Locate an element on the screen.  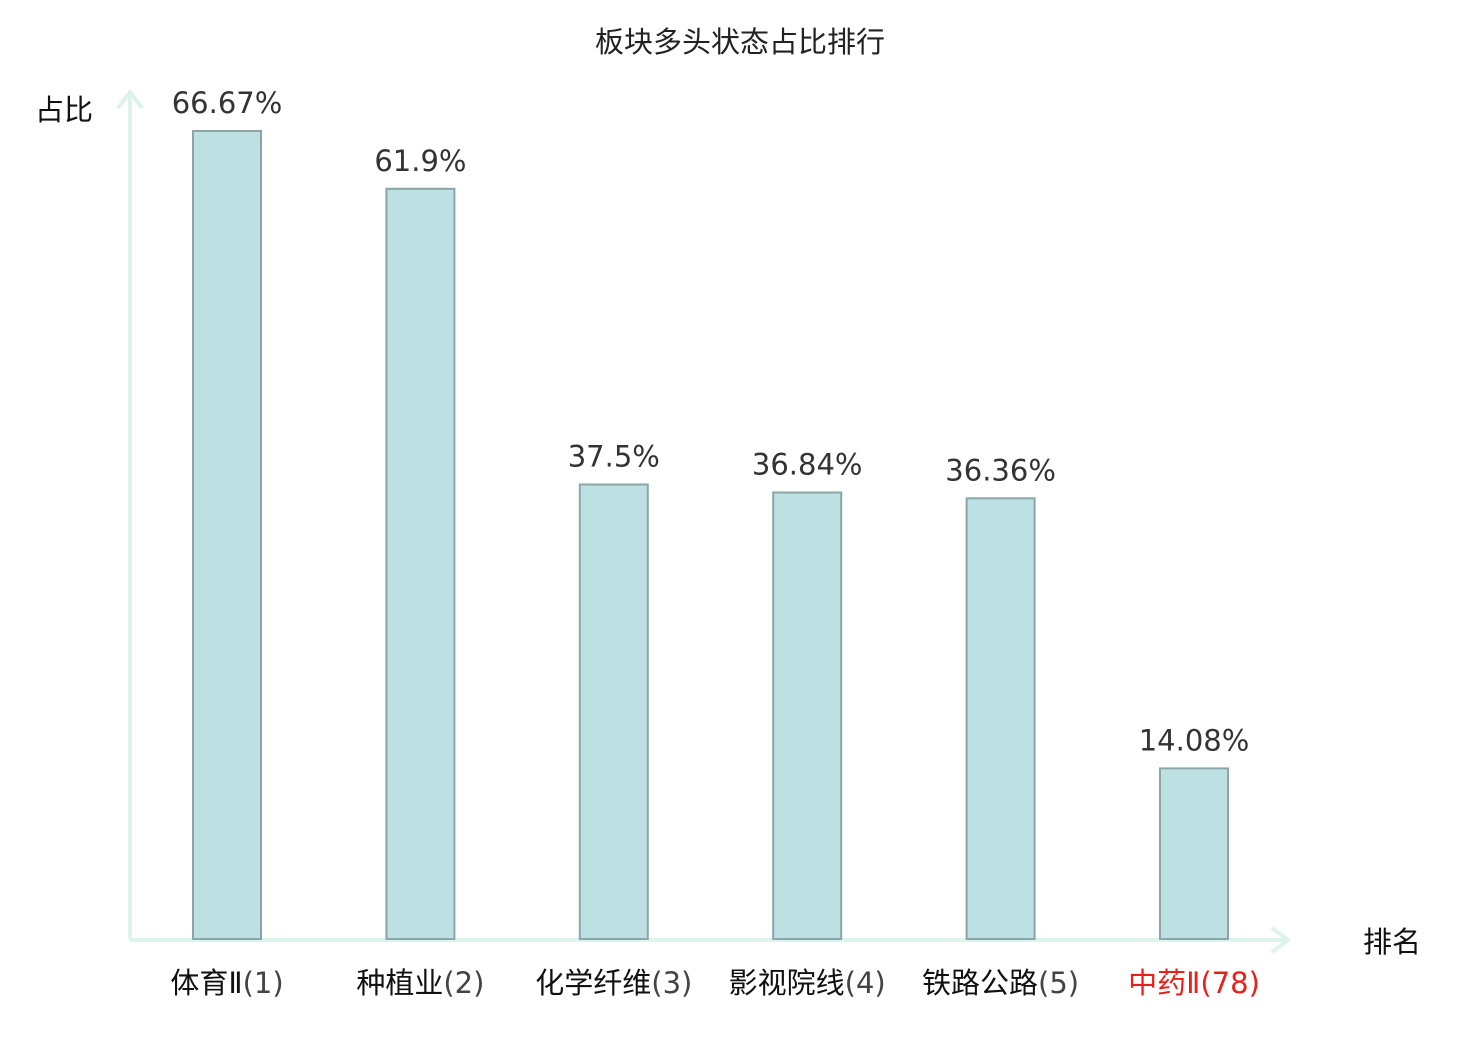
category-label-4: 影视院线(4) is located at coordinates (807, 983).